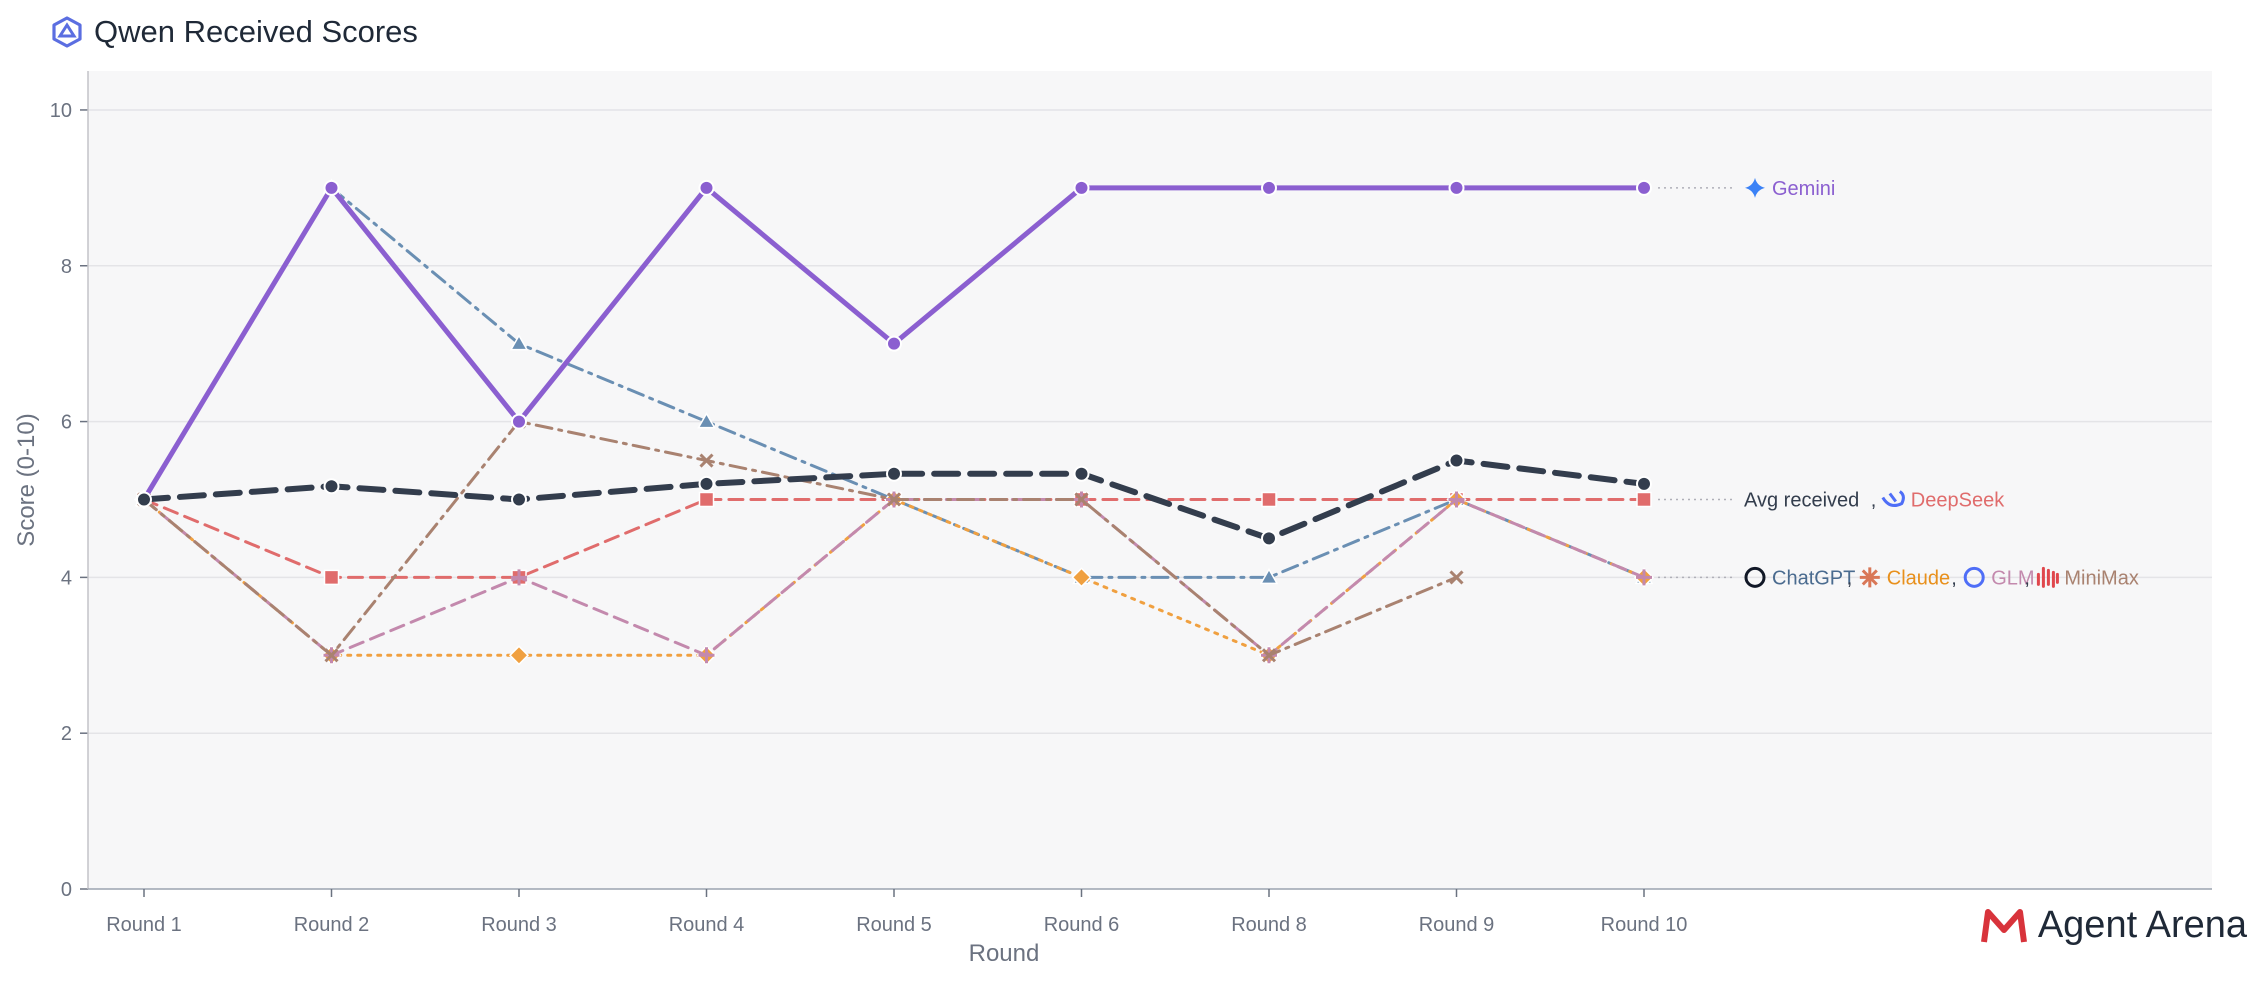  What do you see at coordinates (1869, 577) in the screenshot?
I see `claude-icon` at bounding box center [1869, 577].